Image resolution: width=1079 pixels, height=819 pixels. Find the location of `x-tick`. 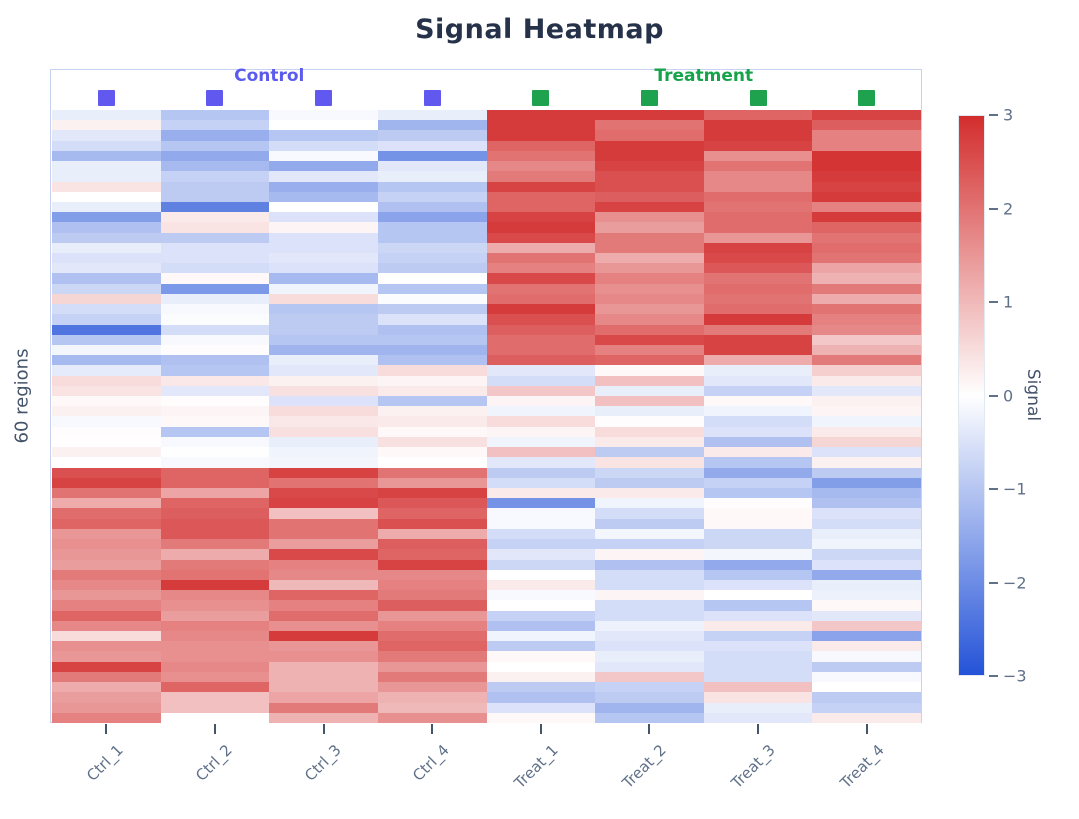

x-tick is located at coordinates (106, 729).